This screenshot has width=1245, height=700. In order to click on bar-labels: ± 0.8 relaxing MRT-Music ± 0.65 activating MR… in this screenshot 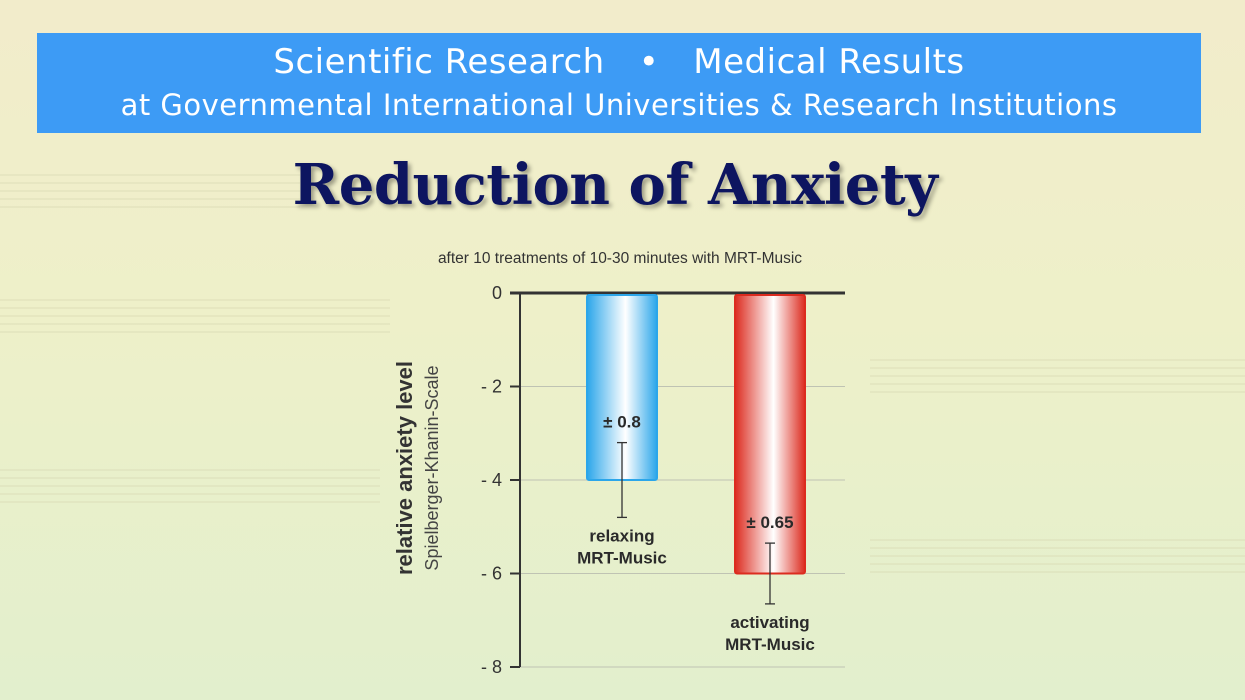, I will do `click(696, 533)`.